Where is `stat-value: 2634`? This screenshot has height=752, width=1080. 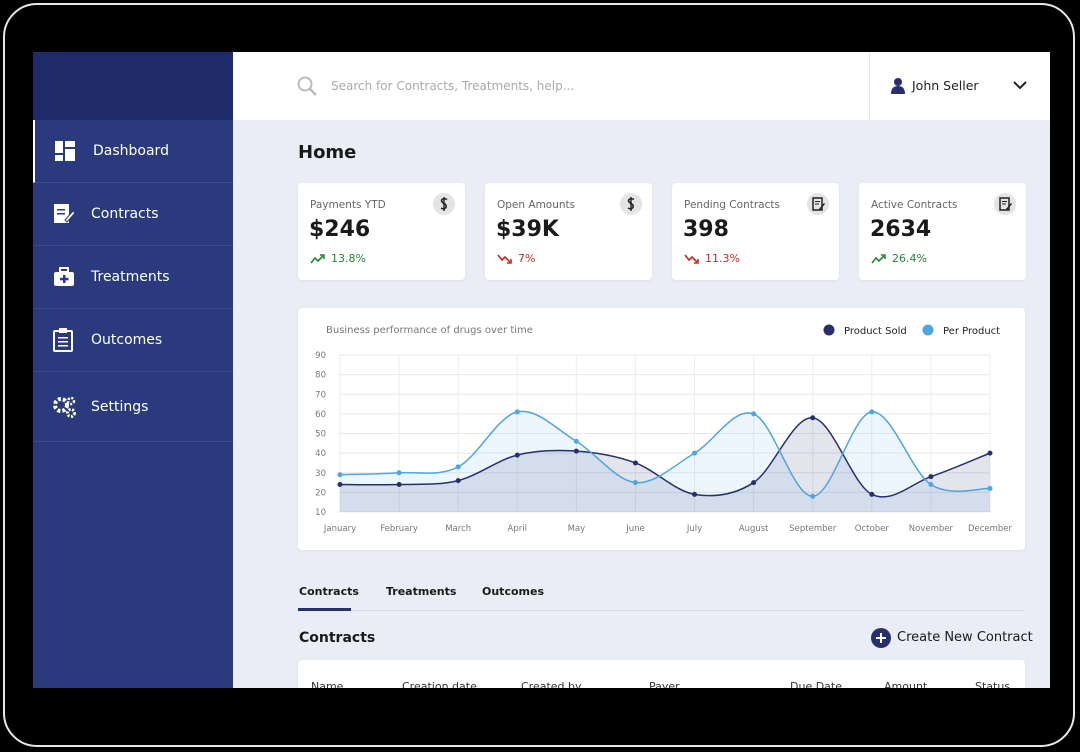 stat-value: 2634 is located at coordinates (901, 229).